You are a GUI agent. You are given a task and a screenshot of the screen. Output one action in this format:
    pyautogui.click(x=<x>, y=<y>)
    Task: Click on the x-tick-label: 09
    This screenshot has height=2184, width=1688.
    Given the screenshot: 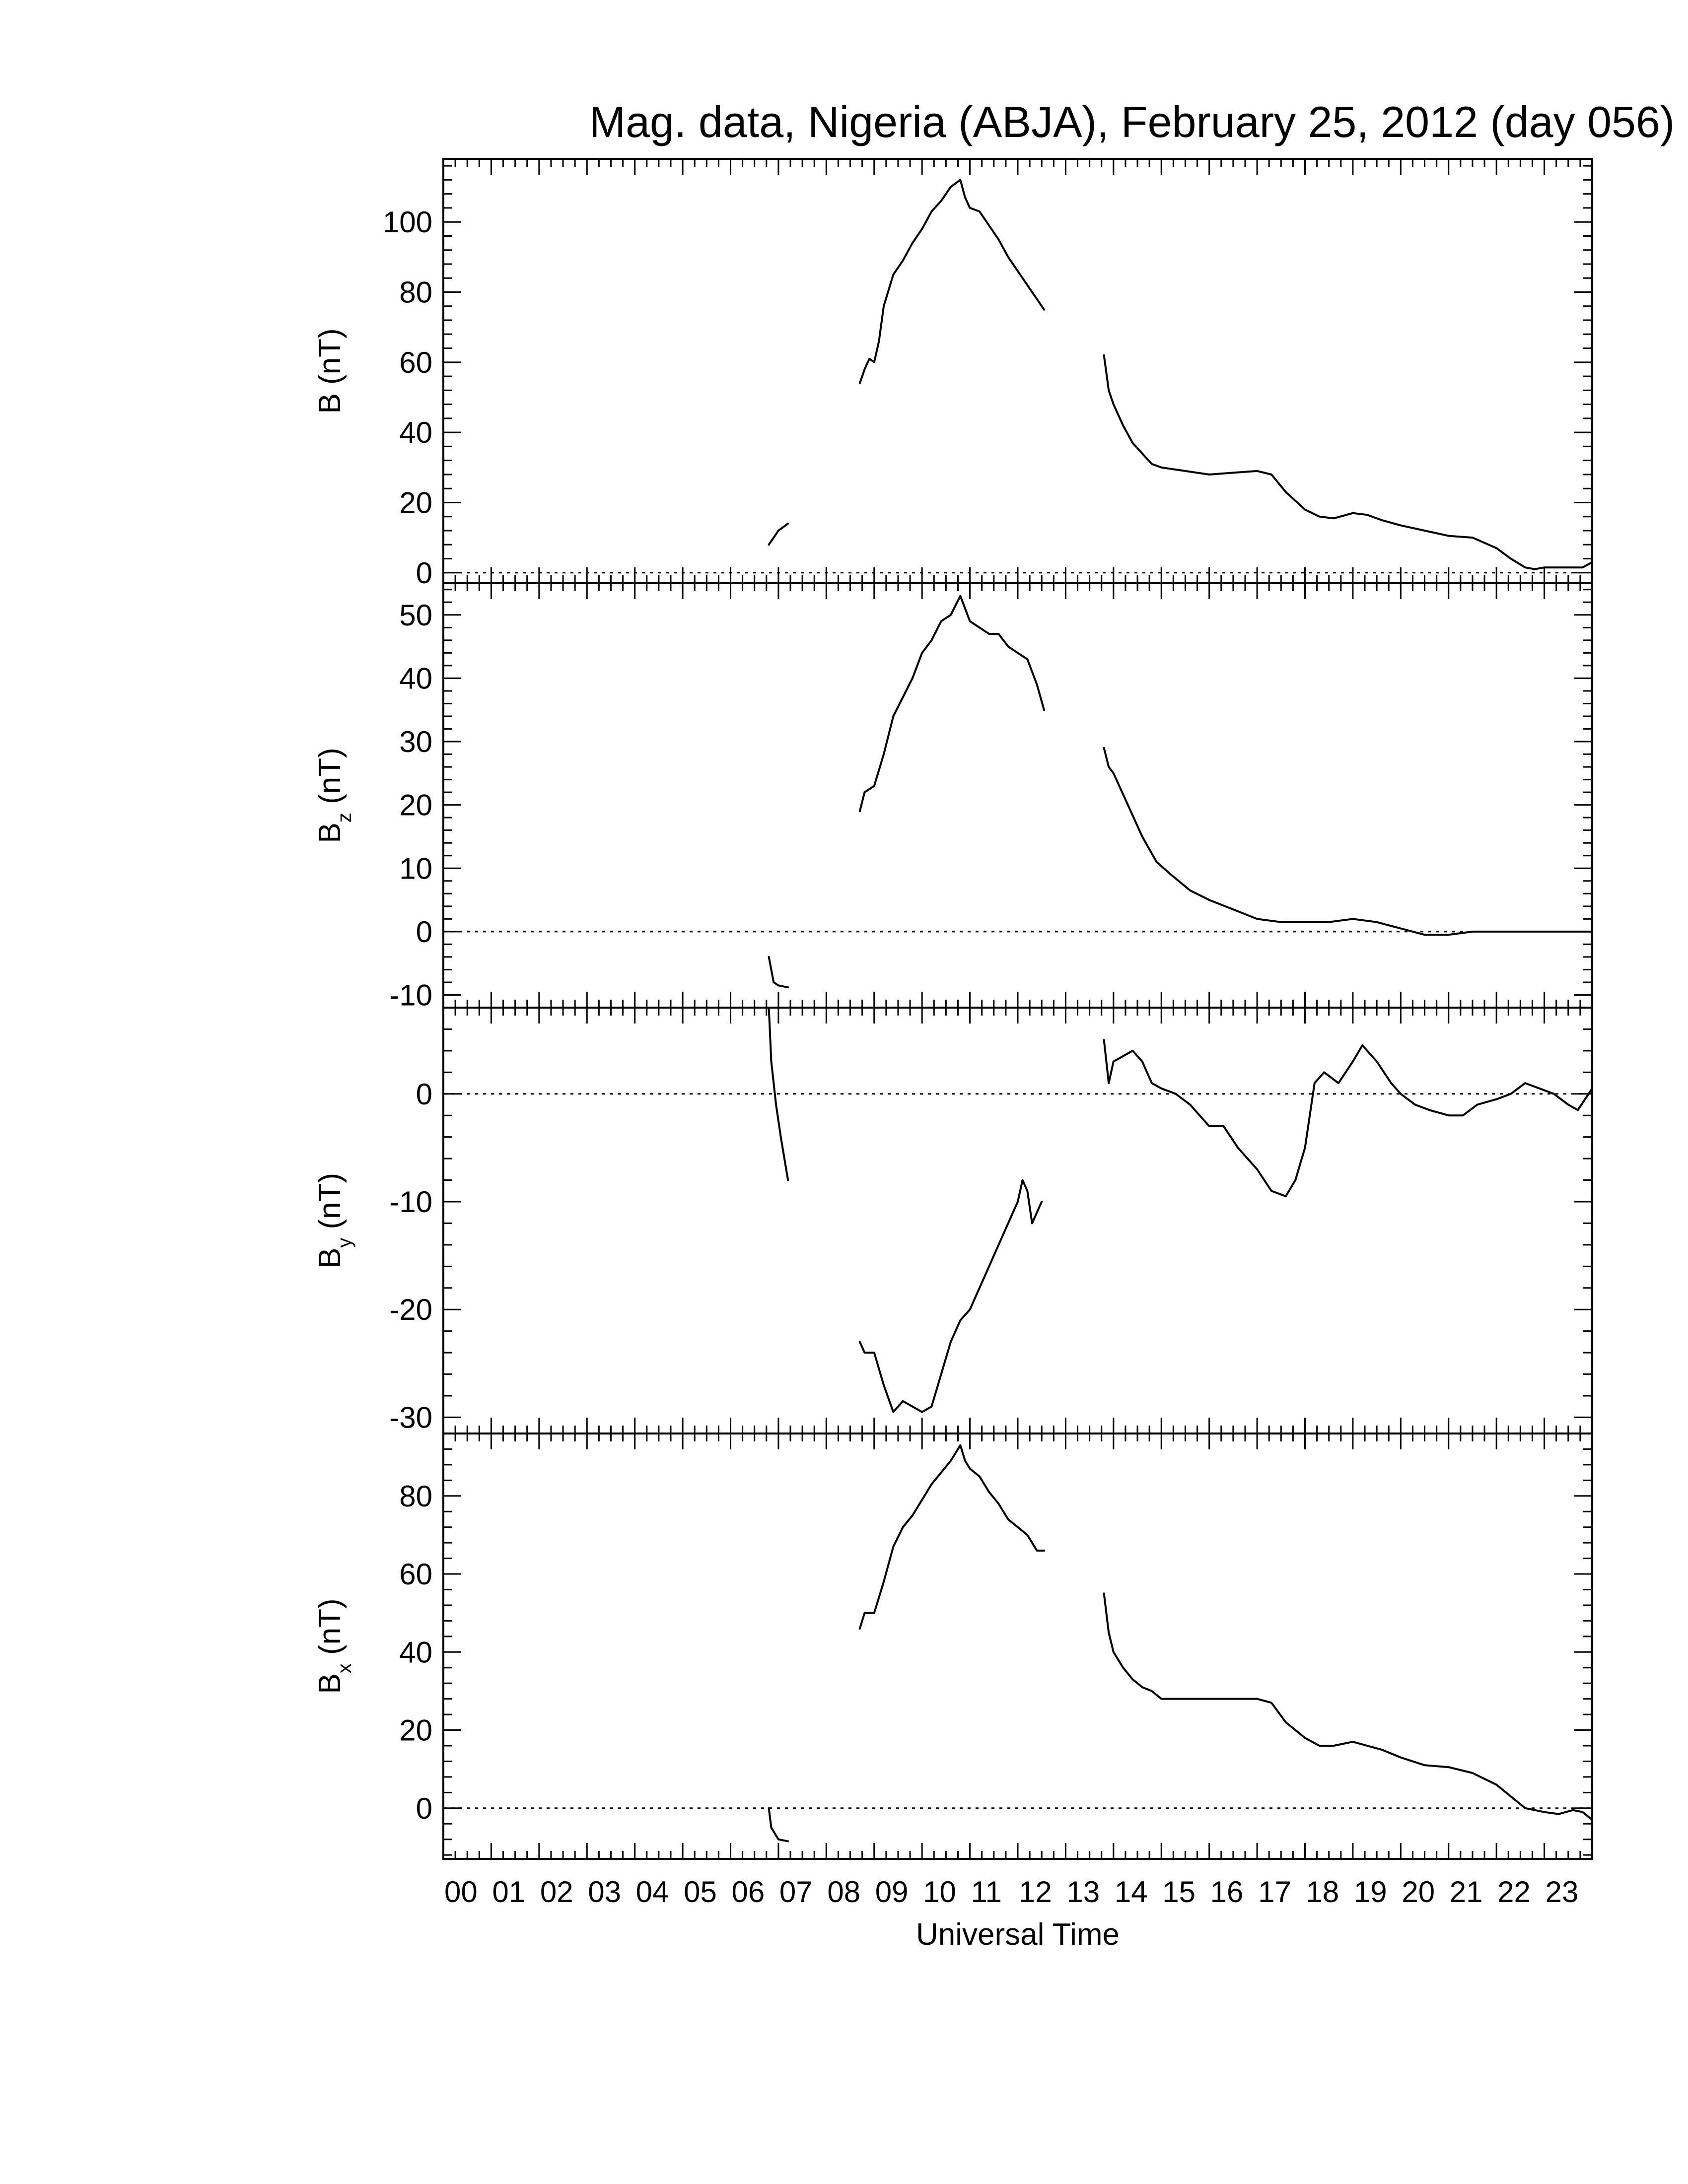 What is the action you would take?
    pyautogui.click(x=892, y=1892)
    